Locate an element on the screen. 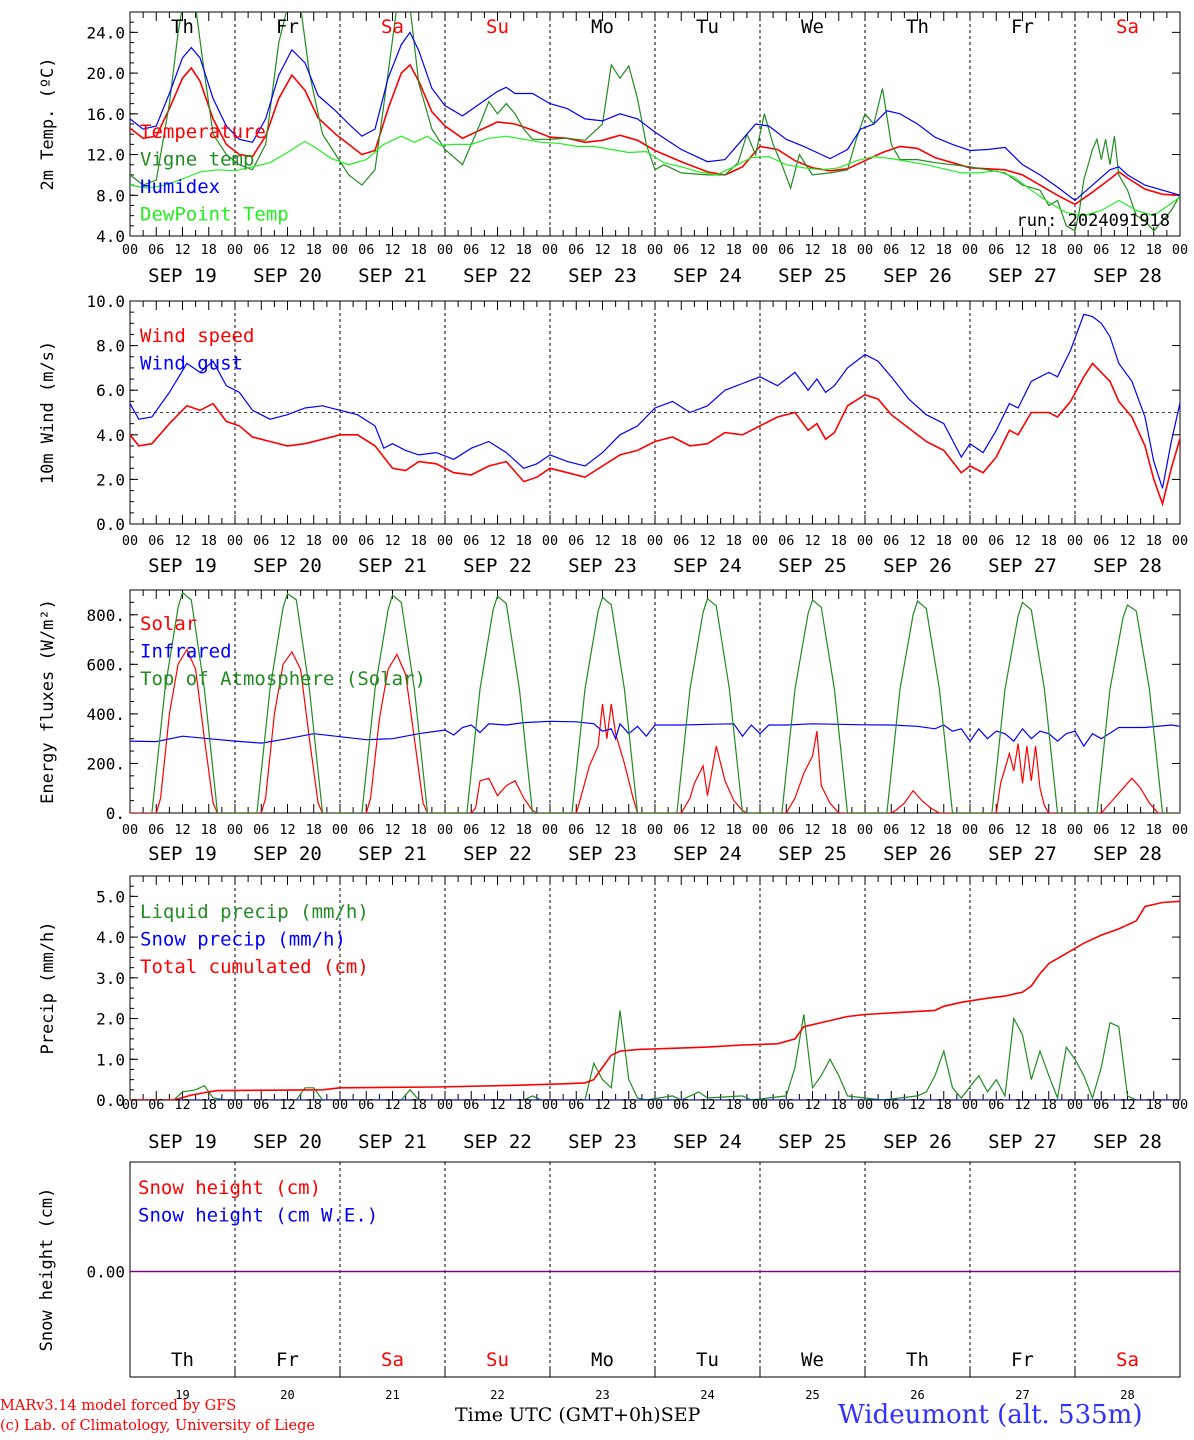 The width and height of the screenshot is (1194, 1440). date-label: SEP 24 is located at coordinates (707, 566).